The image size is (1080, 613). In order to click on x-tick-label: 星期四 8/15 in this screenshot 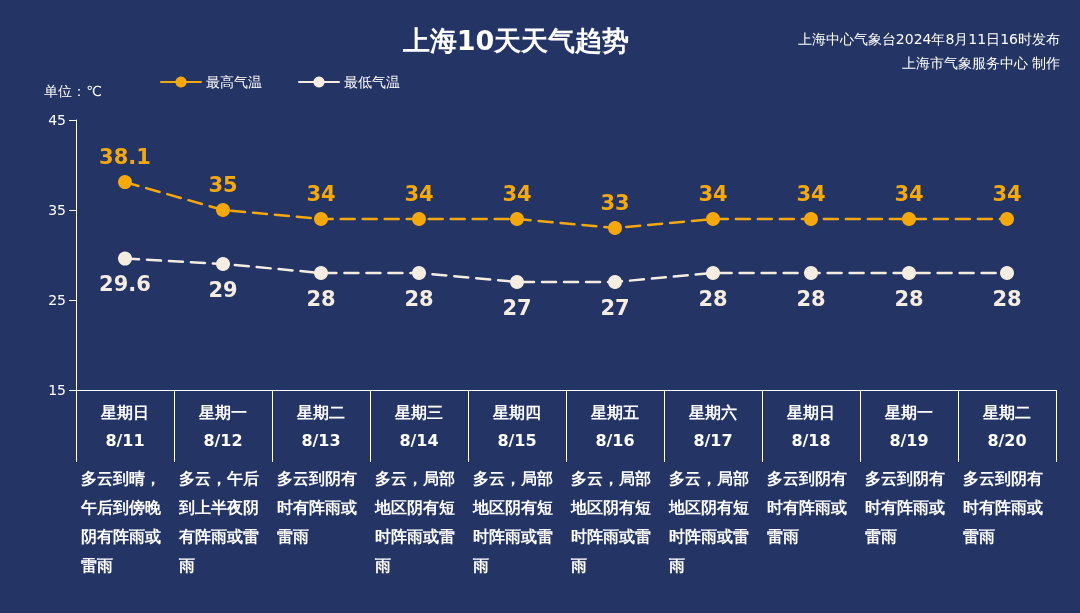, I will do `click(516, 426)`.